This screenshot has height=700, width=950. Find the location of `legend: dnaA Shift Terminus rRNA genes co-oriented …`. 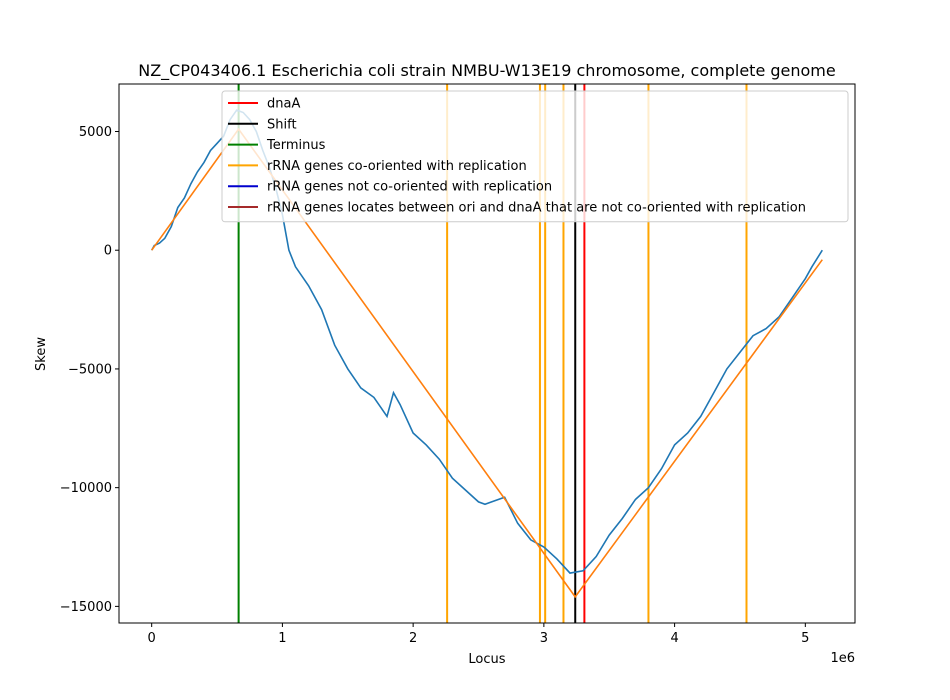

legend: dnaA Shift Terminus rRNA genes co-oriented … is located at coordinates (535, 156).